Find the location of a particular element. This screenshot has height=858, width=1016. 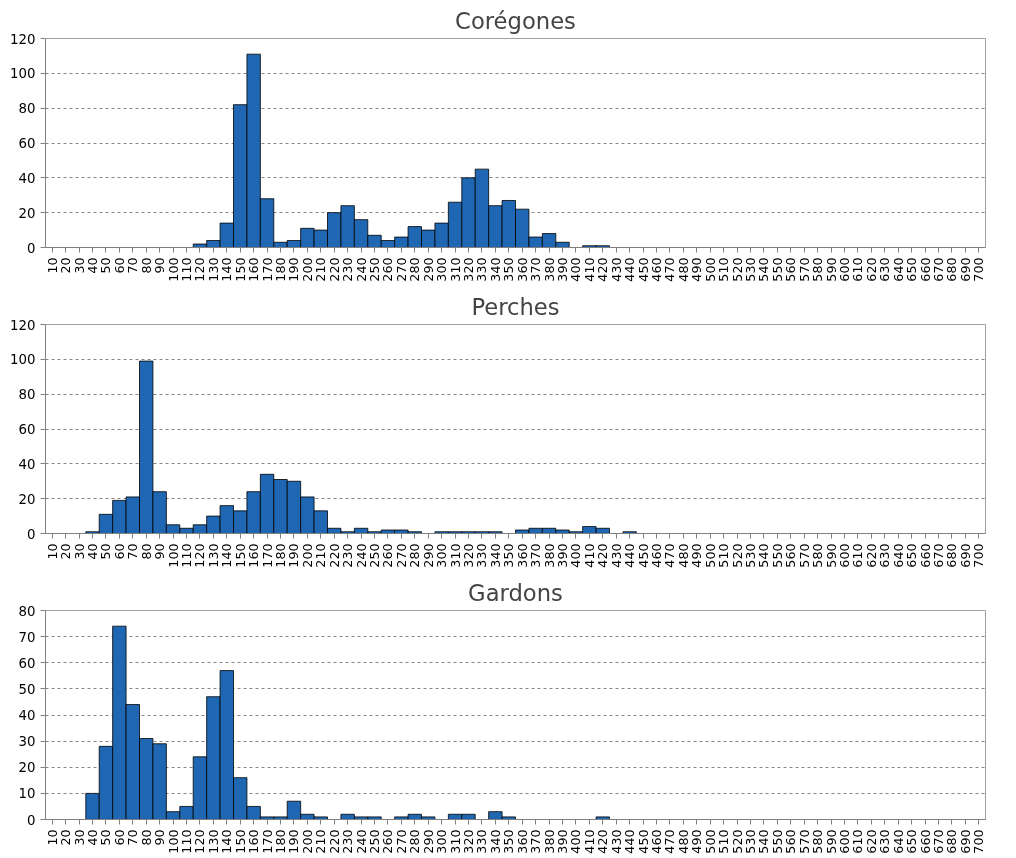

x-tick-label: 410 is located at coordinates (589, 841).